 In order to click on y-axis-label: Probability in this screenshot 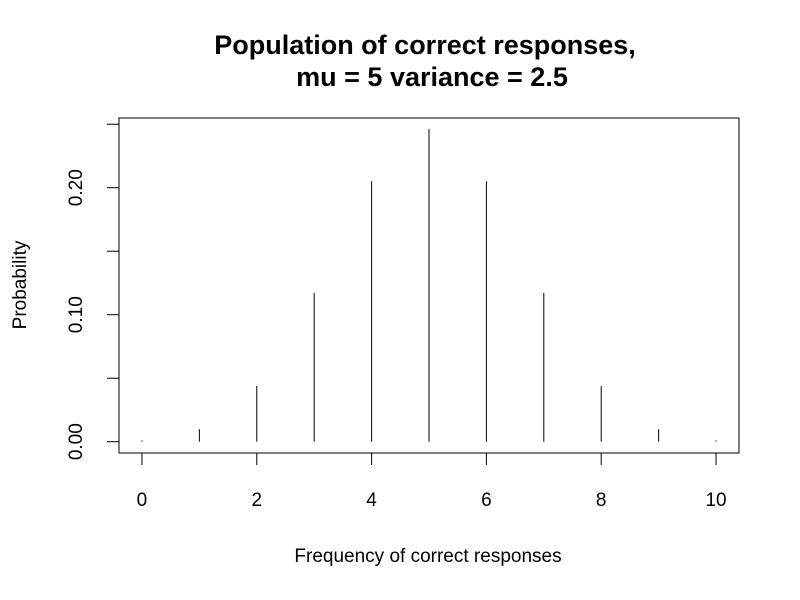, I will do `click(20, 284)`.